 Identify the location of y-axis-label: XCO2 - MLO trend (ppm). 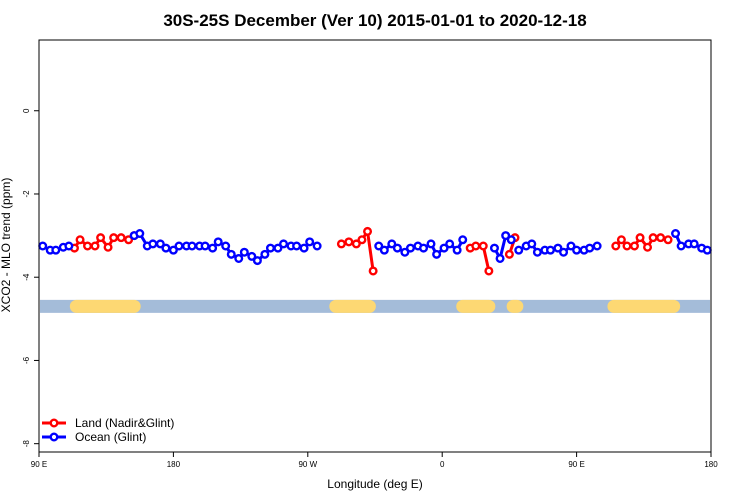
(6, 245).